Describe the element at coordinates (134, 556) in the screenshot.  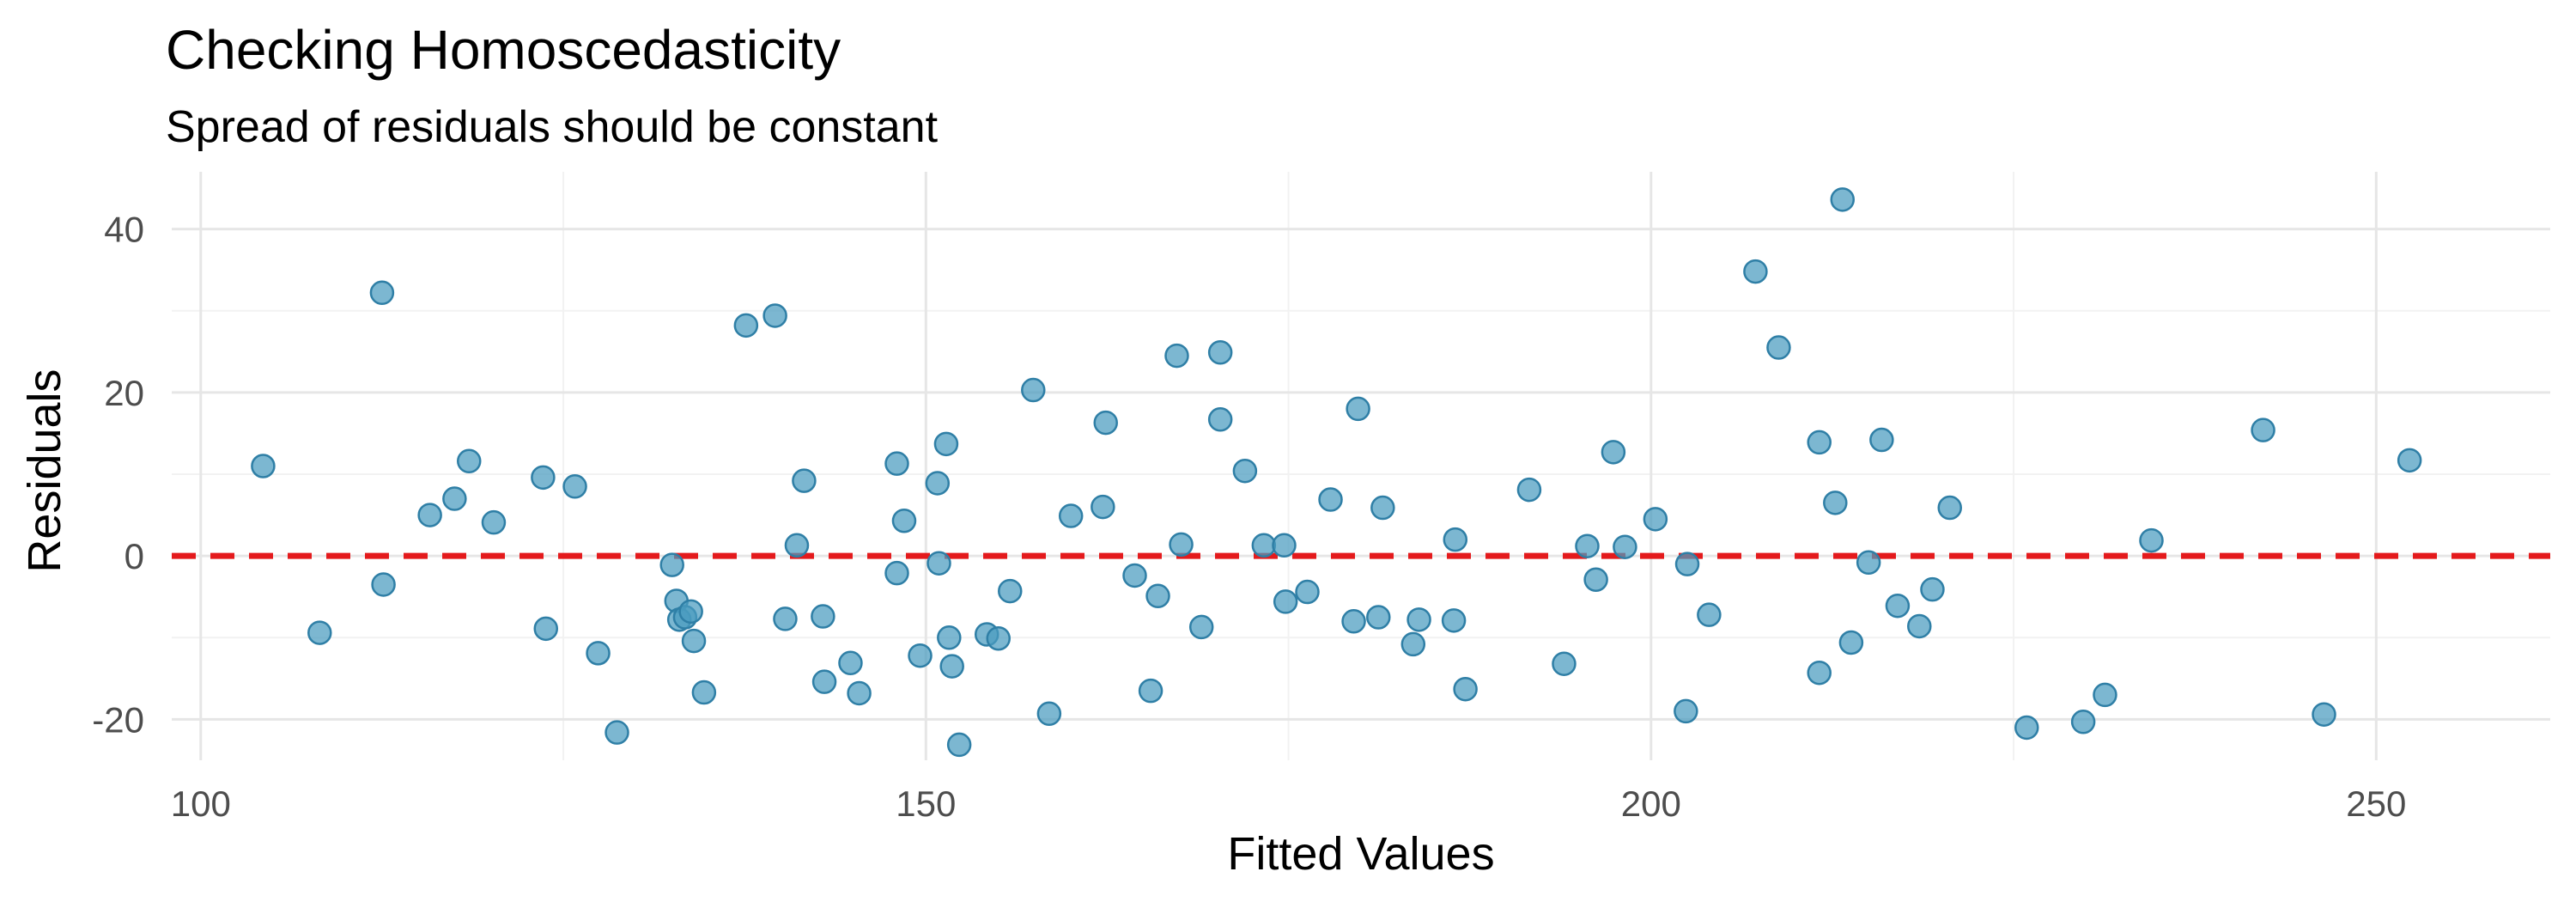
I see `y-tick-label: 0` at that location.